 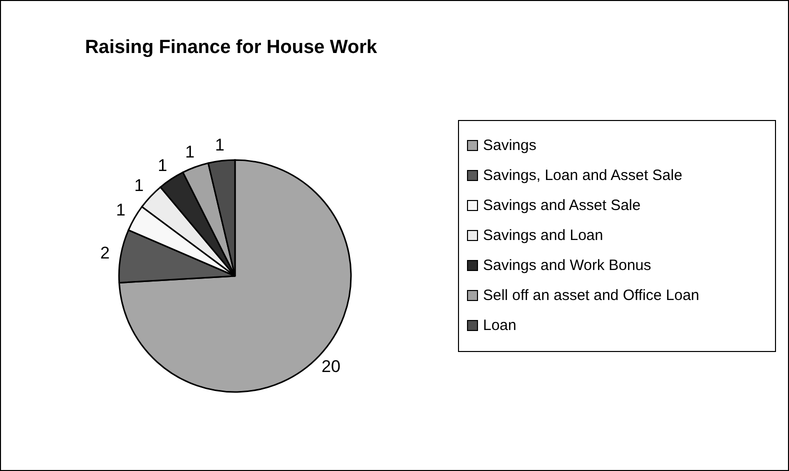 What do you see at coordinates (562, 205) in the screenshot?
I see `legend-label: Savings and Asset Sale` at bounding box center [562, 205].